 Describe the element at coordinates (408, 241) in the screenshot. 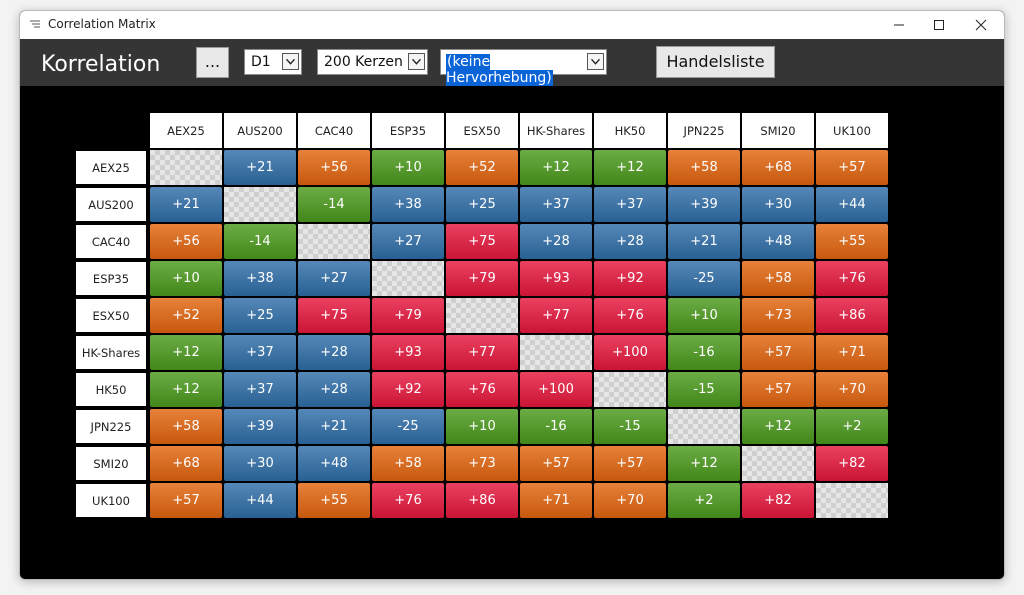

I see `correlation-cell: +27` at that location.